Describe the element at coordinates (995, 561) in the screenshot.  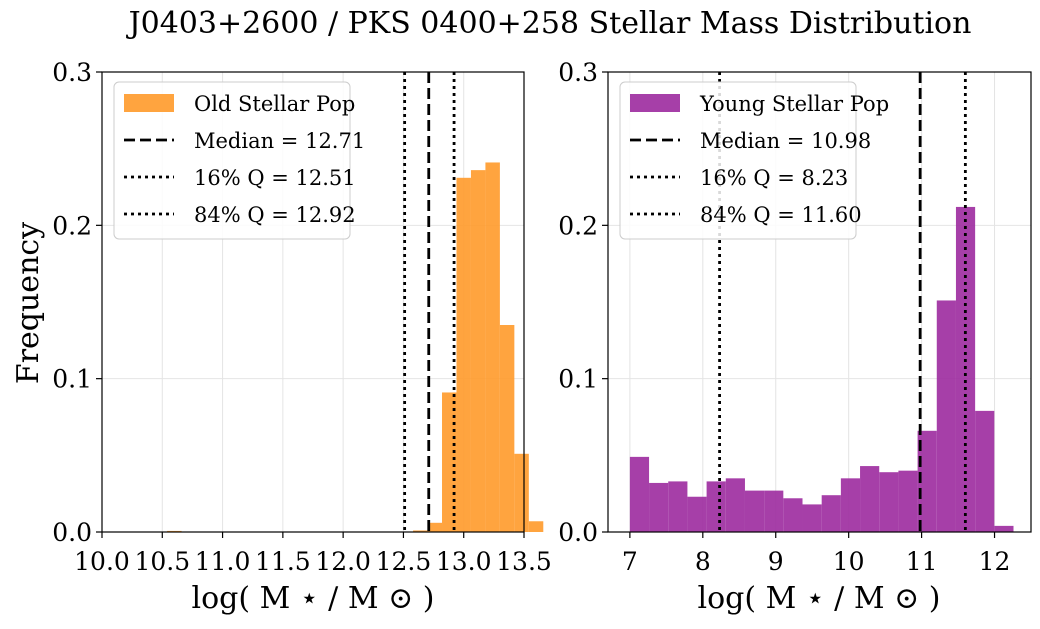
I see `x-tick-label: 12` at that location.